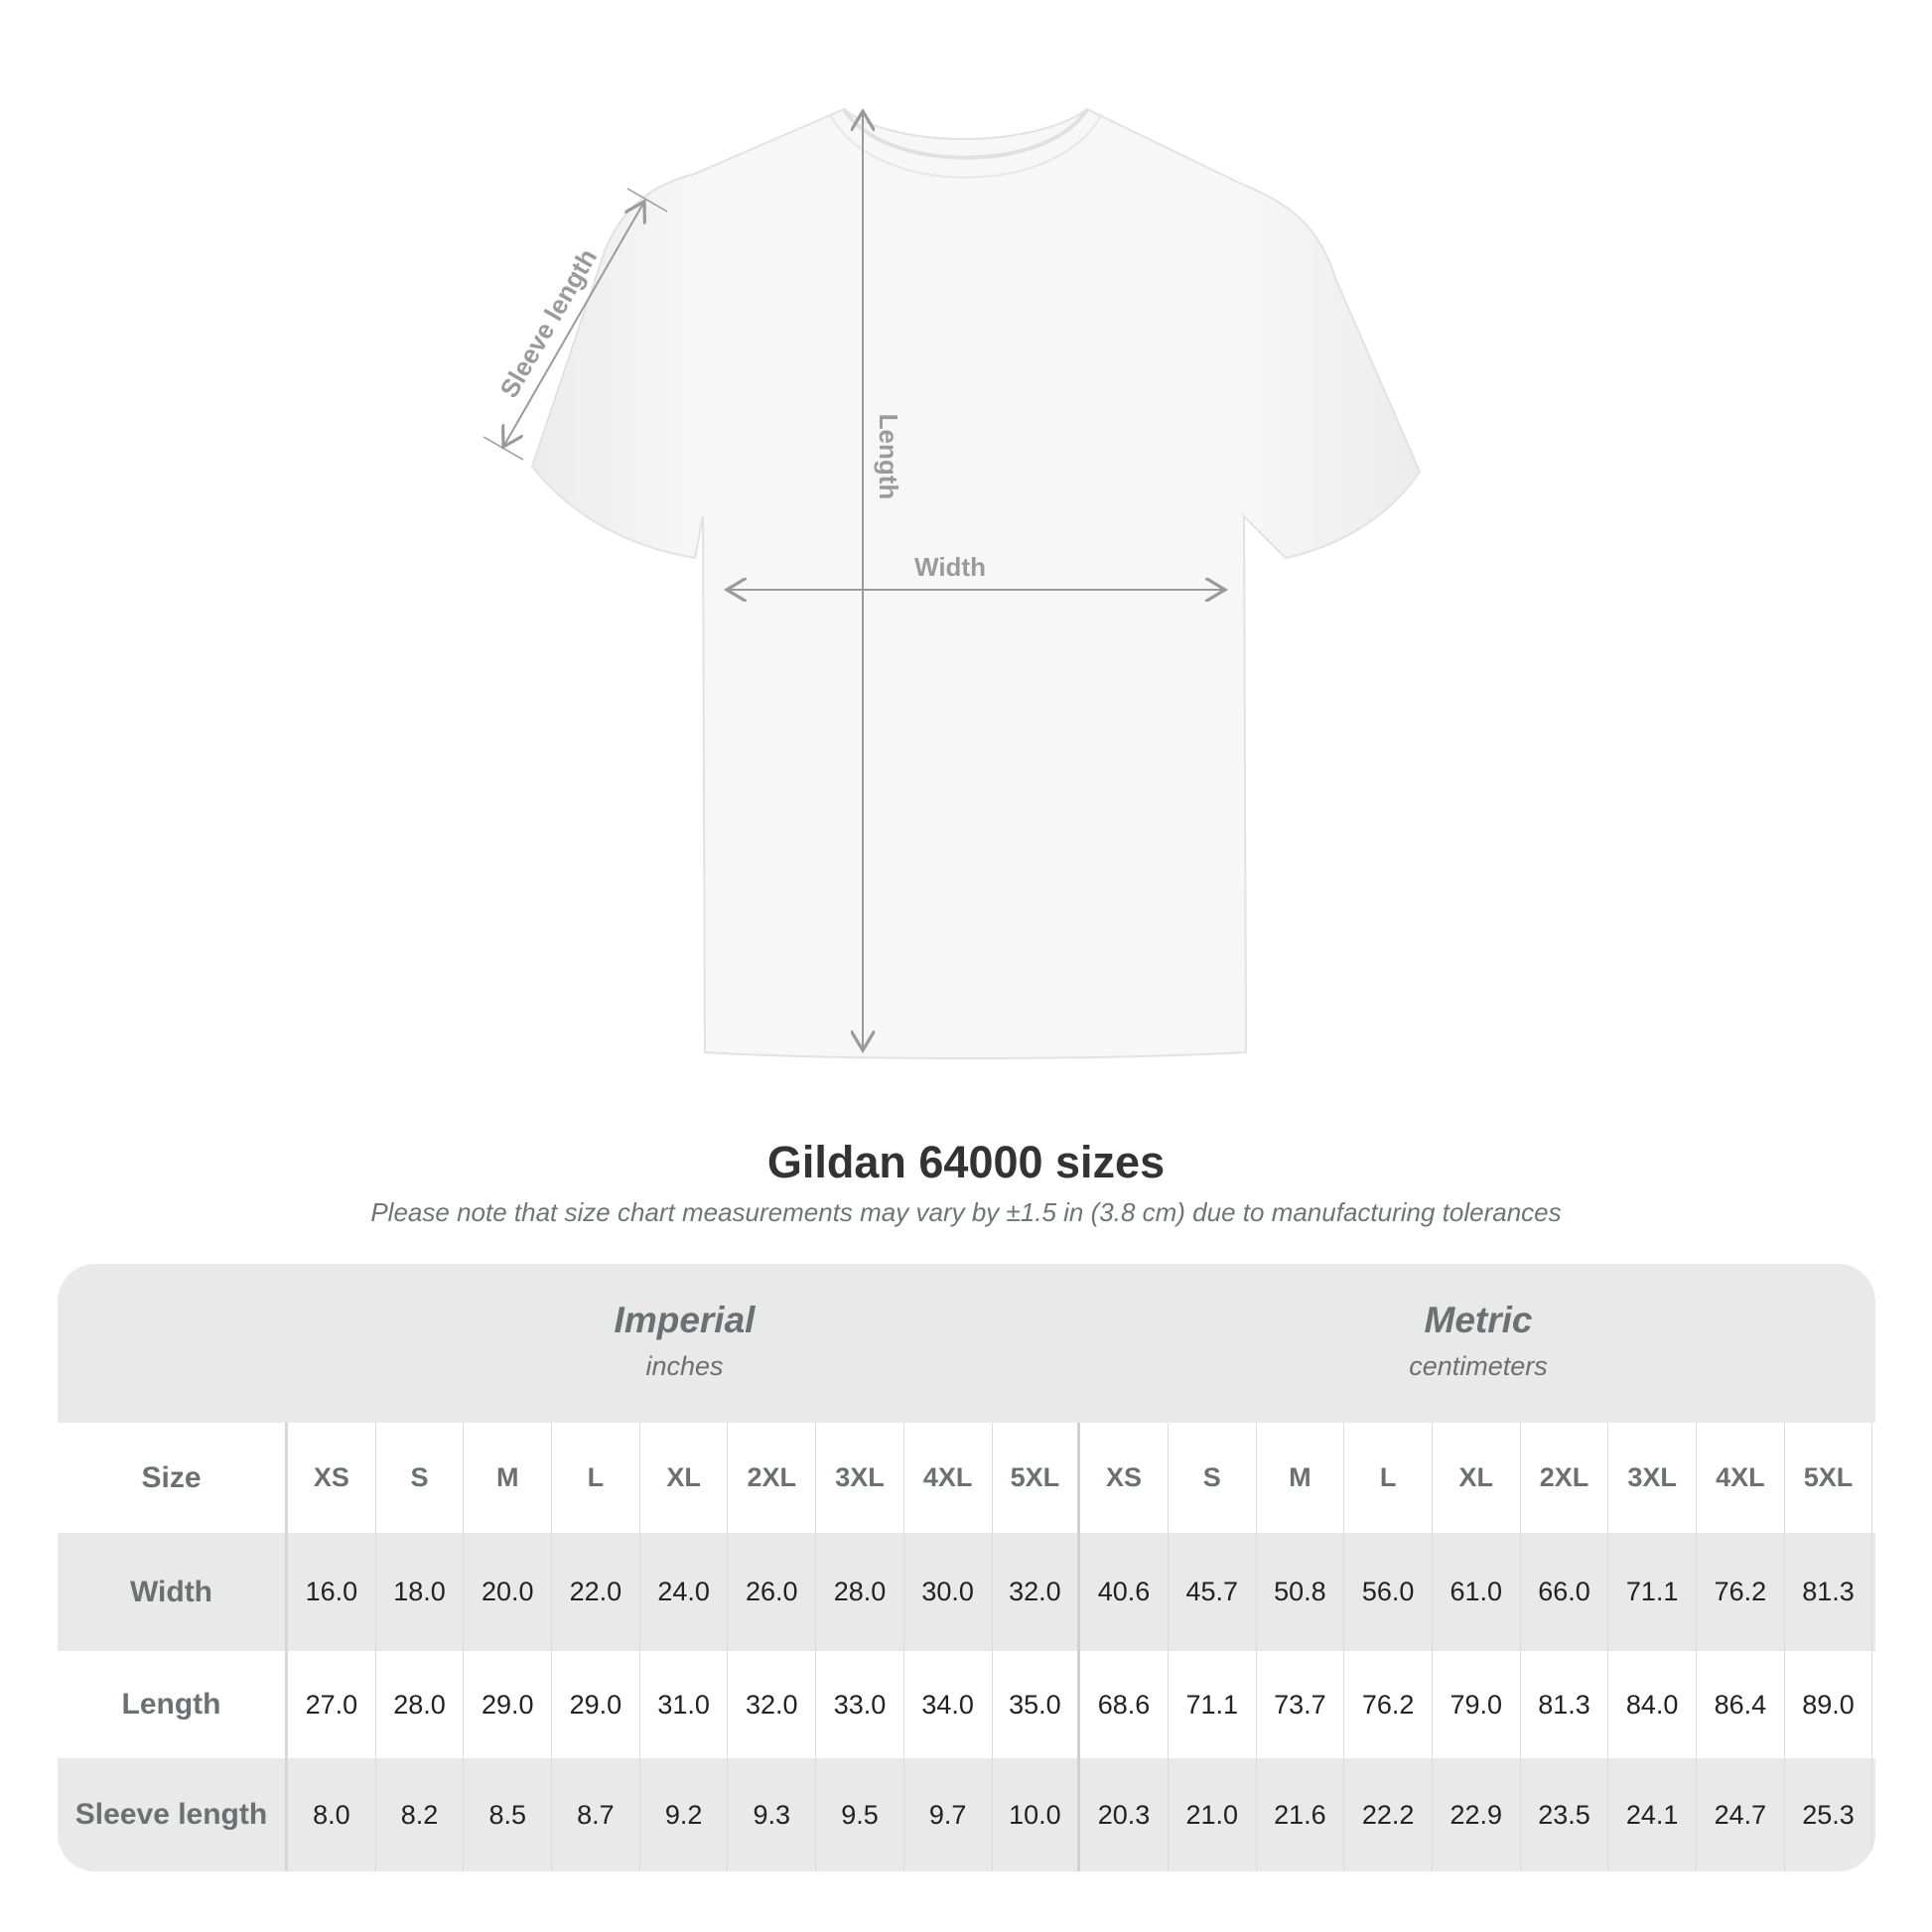  Describe the element at coordinates (1388, 1705) in the screenshot. I see `metric-length-cell: 76.2` at that location.